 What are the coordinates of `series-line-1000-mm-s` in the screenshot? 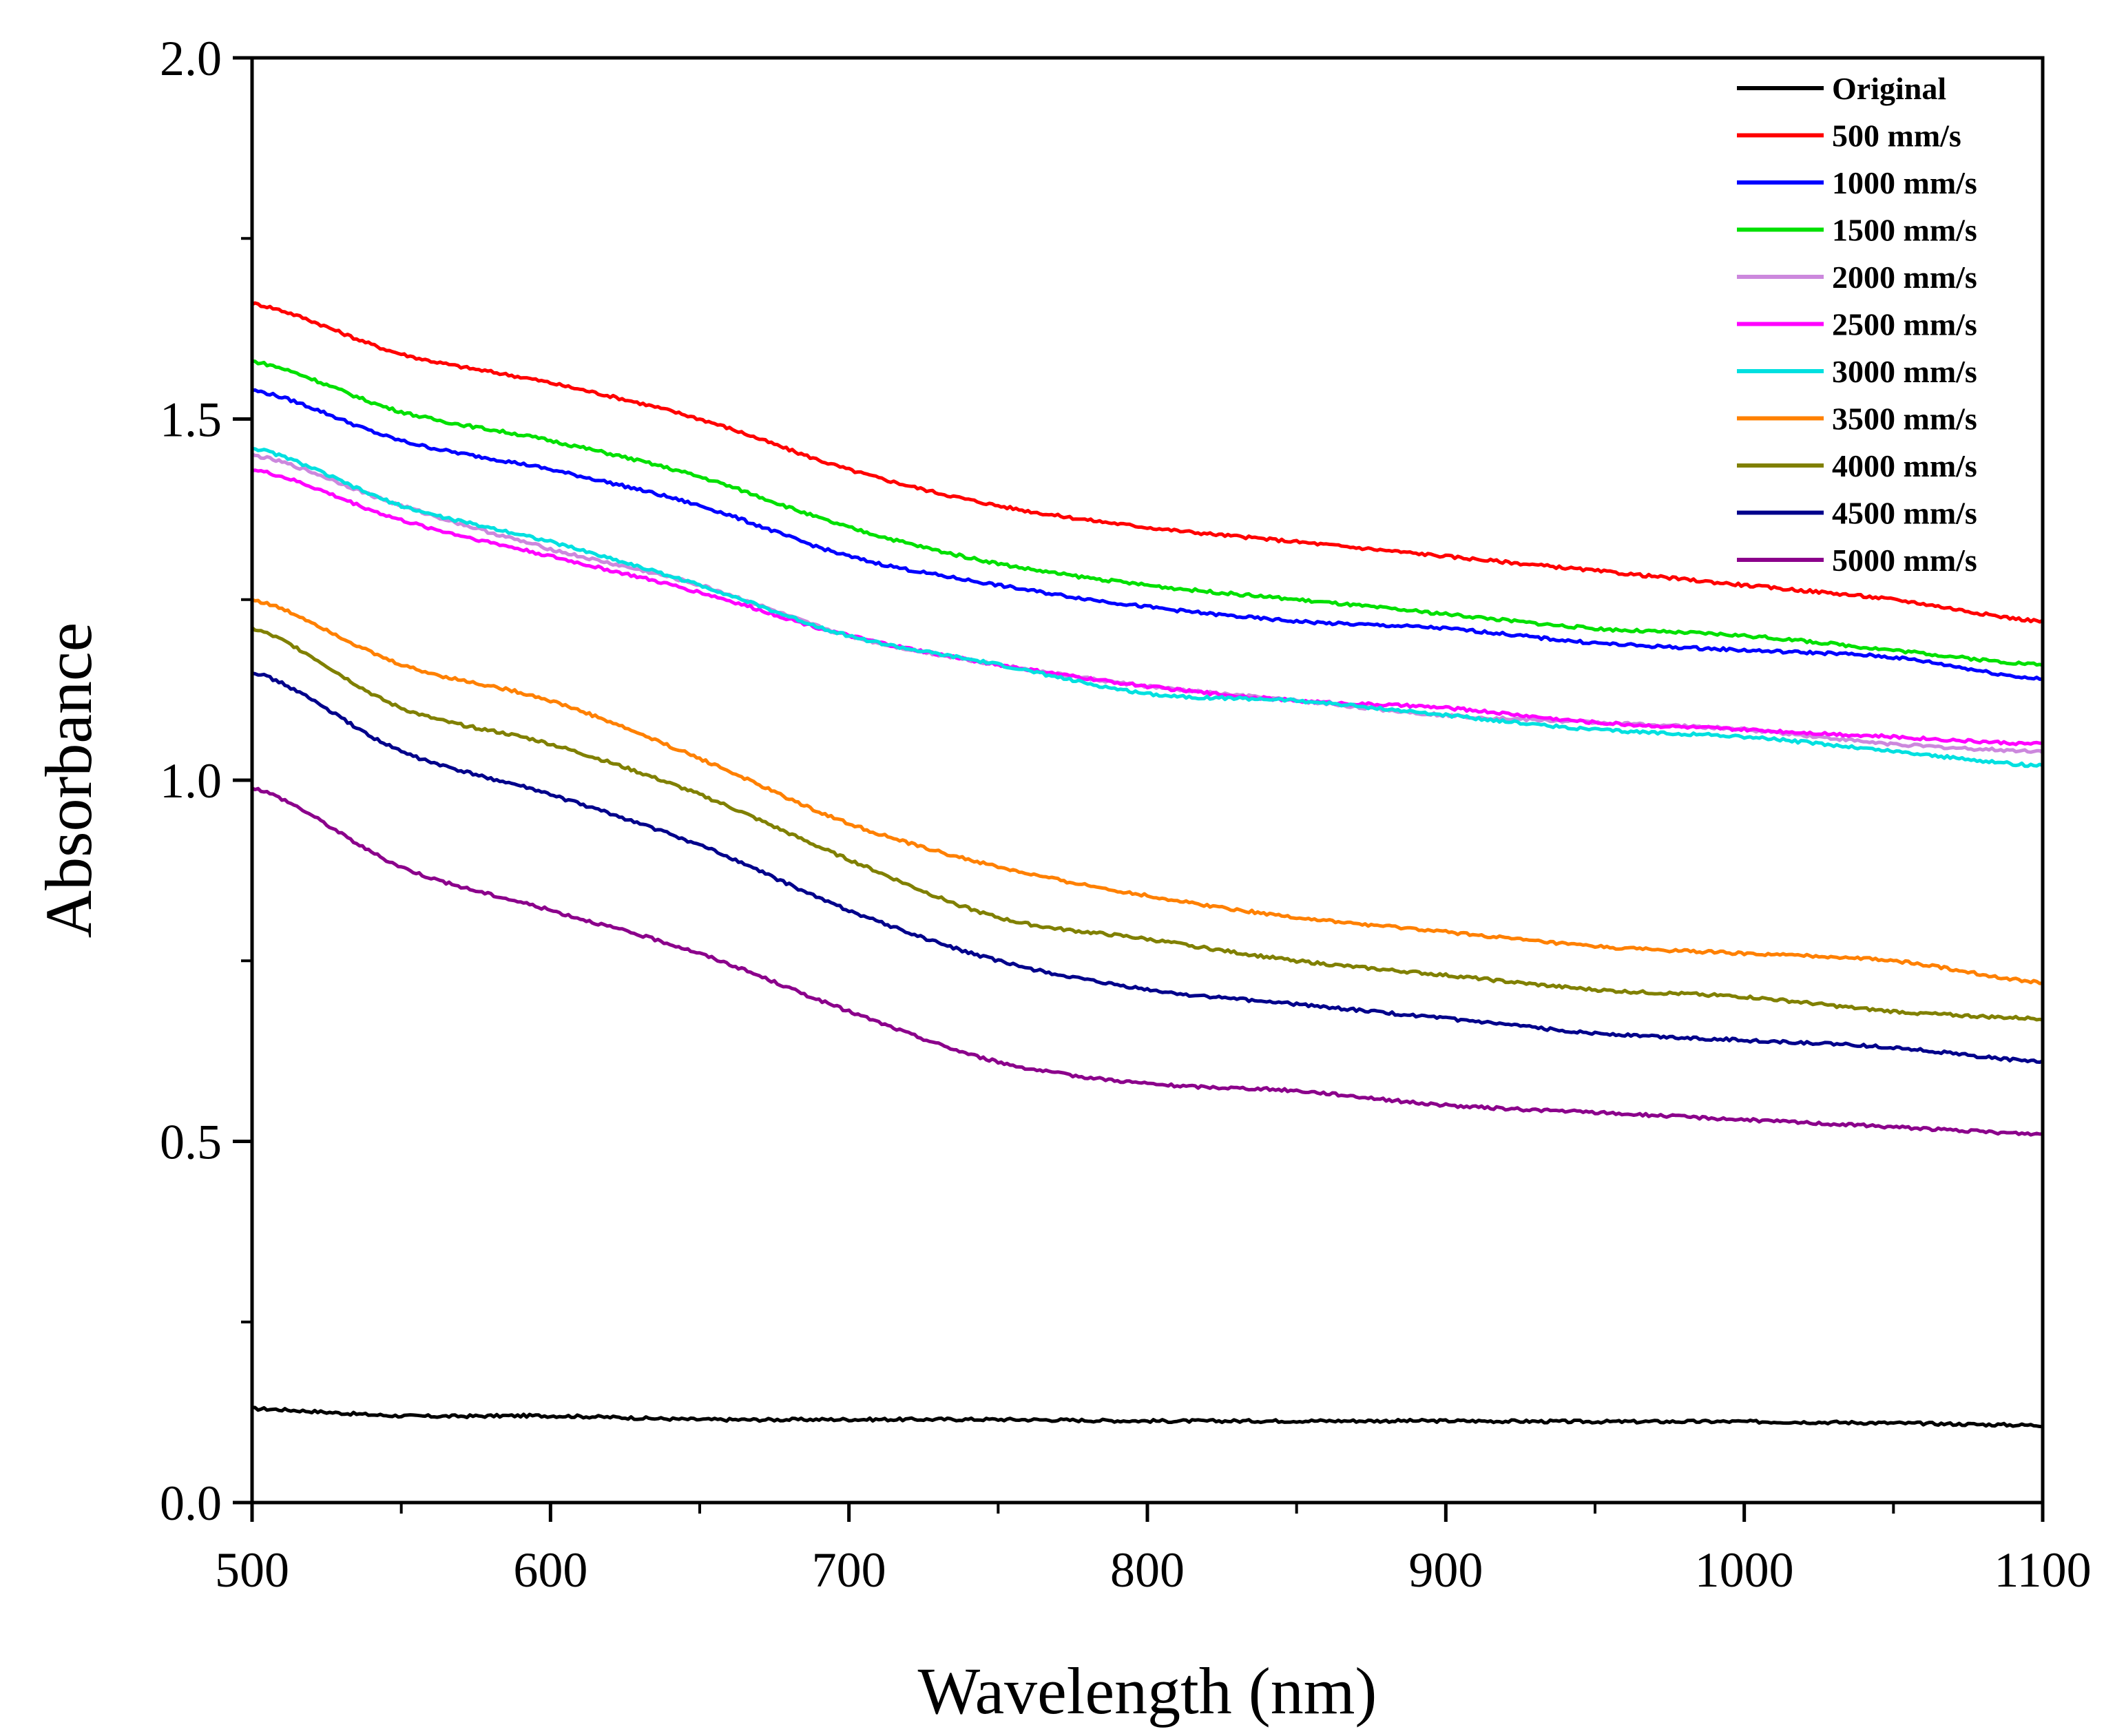 It's located at (1147, 534).